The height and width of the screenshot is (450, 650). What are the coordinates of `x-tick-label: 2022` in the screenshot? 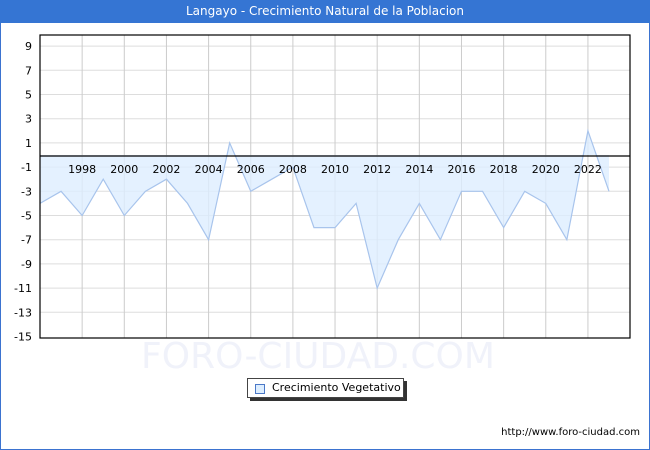 It's located at (588, 169).